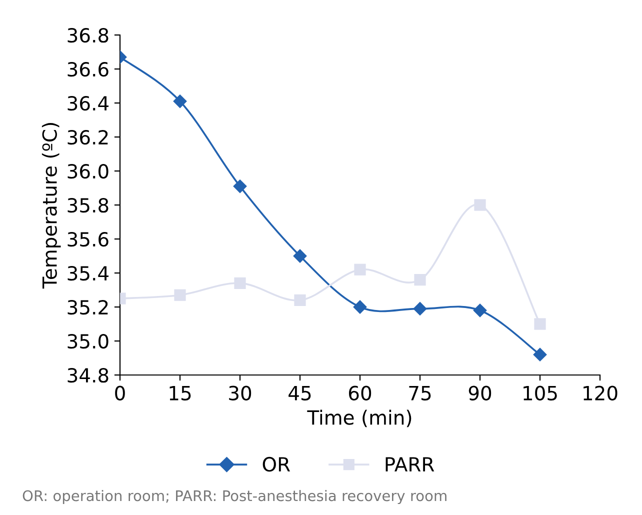 The image size is (642, 515). Describe the element at coordinates (88, 137) in the screenshot. I see `y-tick-label: 36.2` at that location.